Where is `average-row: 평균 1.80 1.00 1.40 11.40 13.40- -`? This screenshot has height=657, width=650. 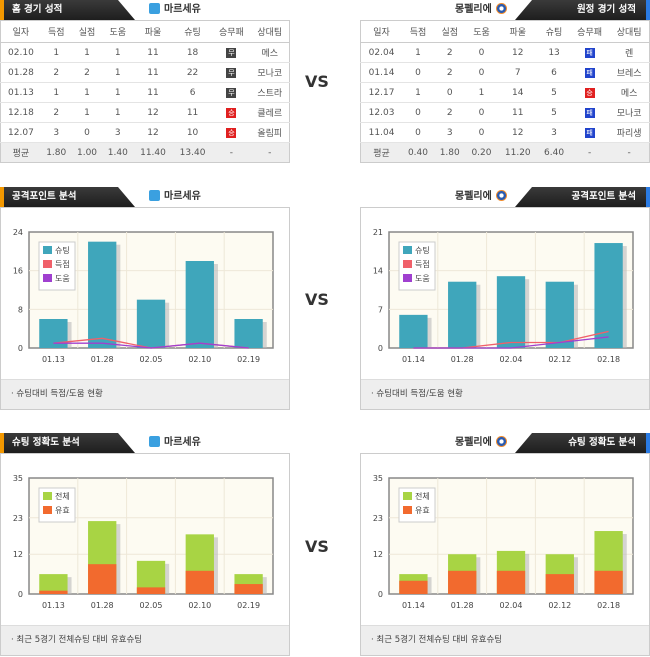 average-row: 평균 1.80 1.00 1.40 11.40 13.40- - is located at coordinates (145, 152).